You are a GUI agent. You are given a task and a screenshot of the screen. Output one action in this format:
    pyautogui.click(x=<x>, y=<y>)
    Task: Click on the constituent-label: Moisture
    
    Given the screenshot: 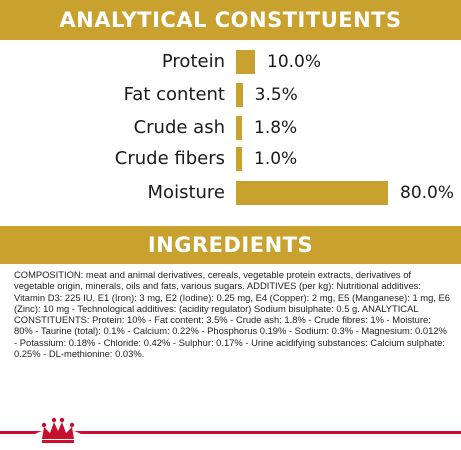 What is the action you would take?
    pyautogui.click(x=186, y=192)
    